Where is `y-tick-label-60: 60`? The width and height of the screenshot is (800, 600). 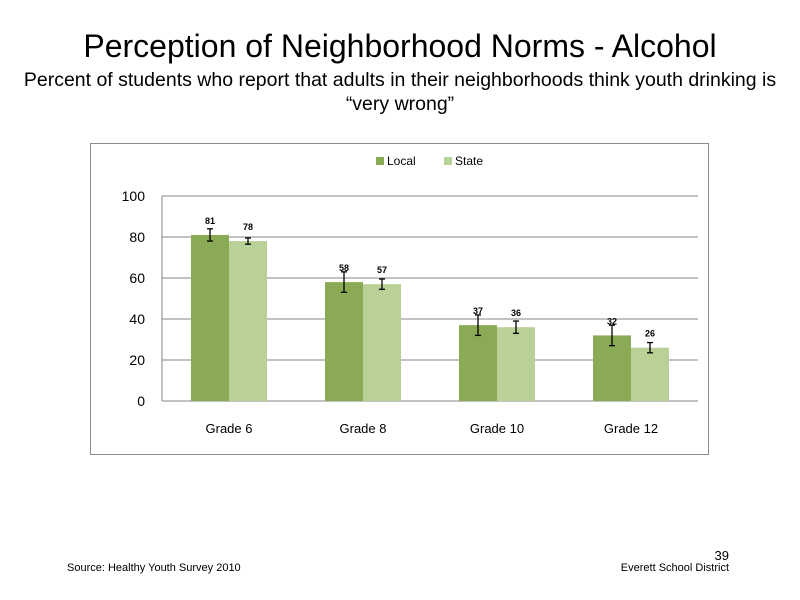
y-tick-label-60: 60 is located at coordinates (137, 278).